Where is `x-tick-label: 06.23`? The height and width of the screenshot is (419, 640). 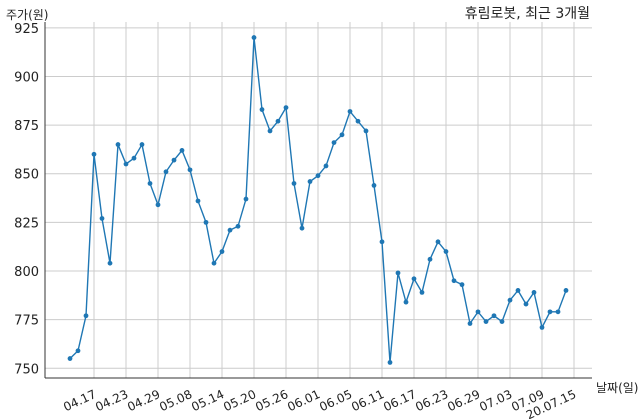
x-tick-label: 06.23 is located at coordinates (431, 400).